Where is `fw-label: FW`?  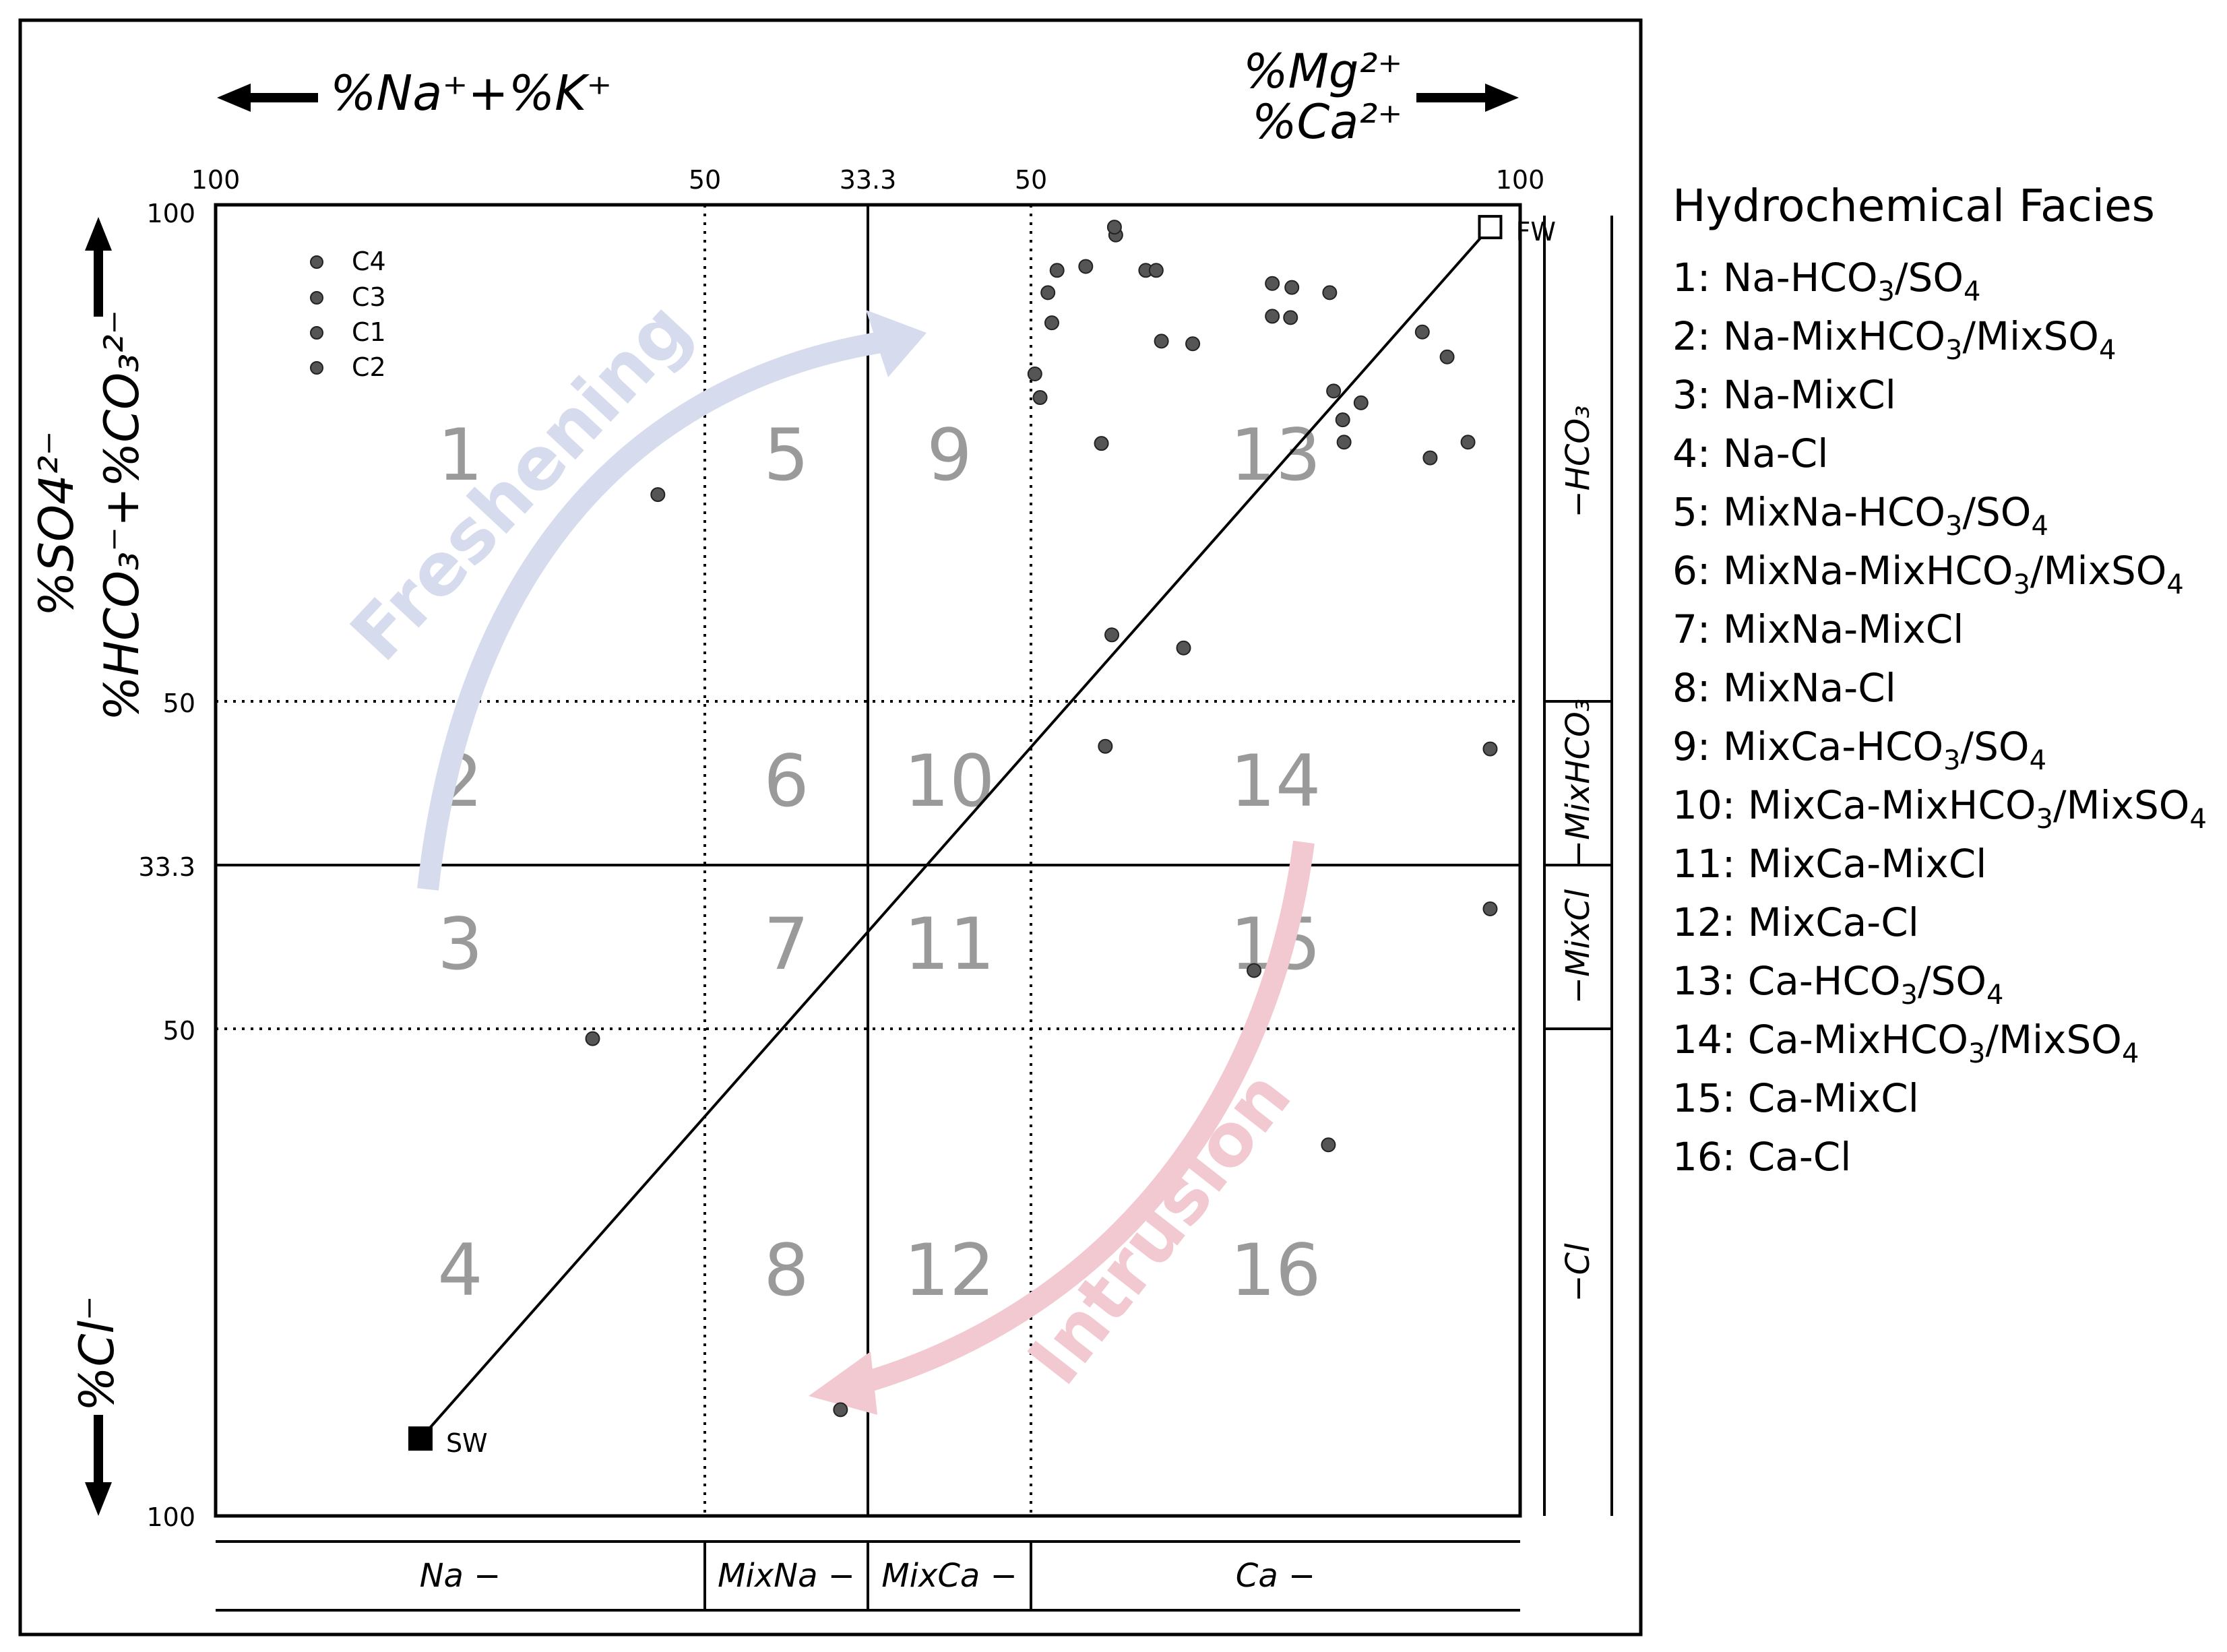
fw-label: FW is located at coordinates (1535, 232).